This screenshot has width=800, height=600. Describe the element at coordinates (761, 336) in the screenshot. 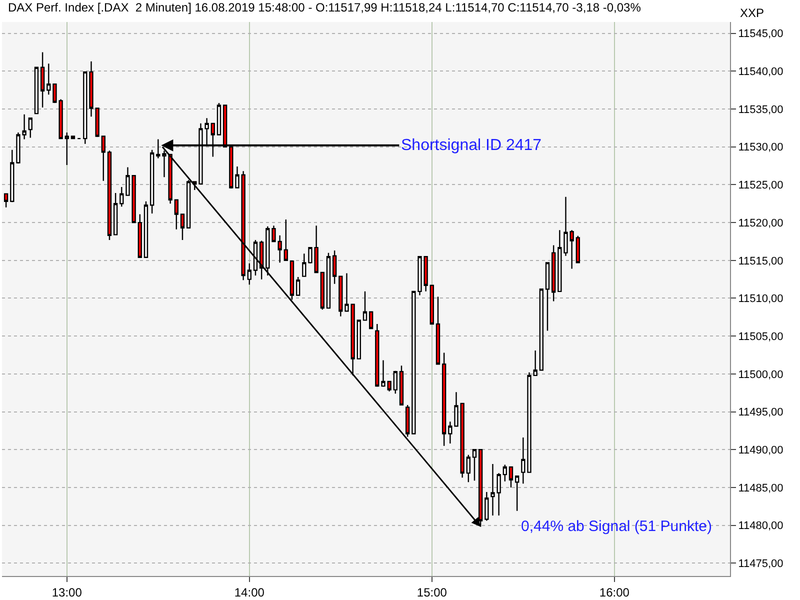

I see `y-tick-label: 11505,00` at that location.